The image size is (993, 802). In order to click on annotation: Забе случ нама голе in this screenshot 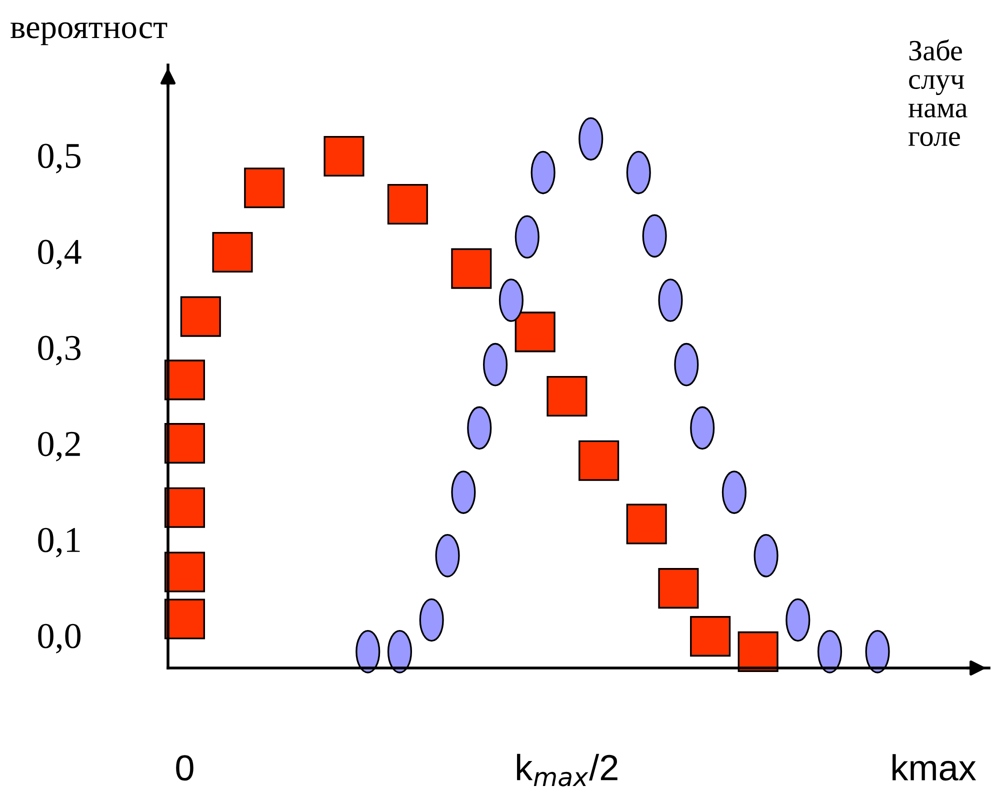, I will do `click(938, 92)`.